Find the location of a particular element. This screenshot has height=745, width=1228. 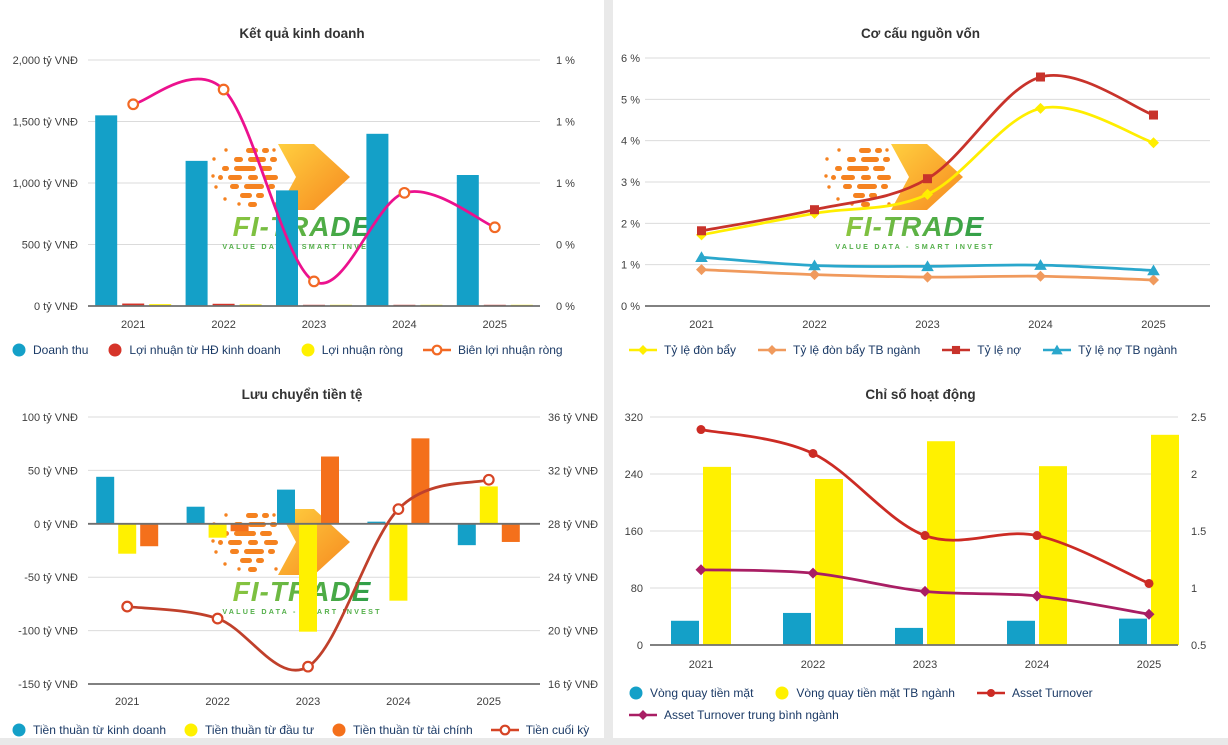

y-axis-label: 0 % is located at coordinates (630, 307).